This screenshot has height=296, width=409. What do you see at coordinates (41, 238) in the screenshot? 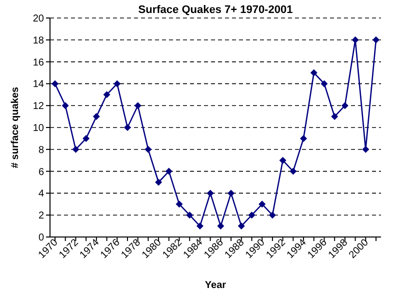
I see `y-tick-label: 0` at bounding box center [41, 238].